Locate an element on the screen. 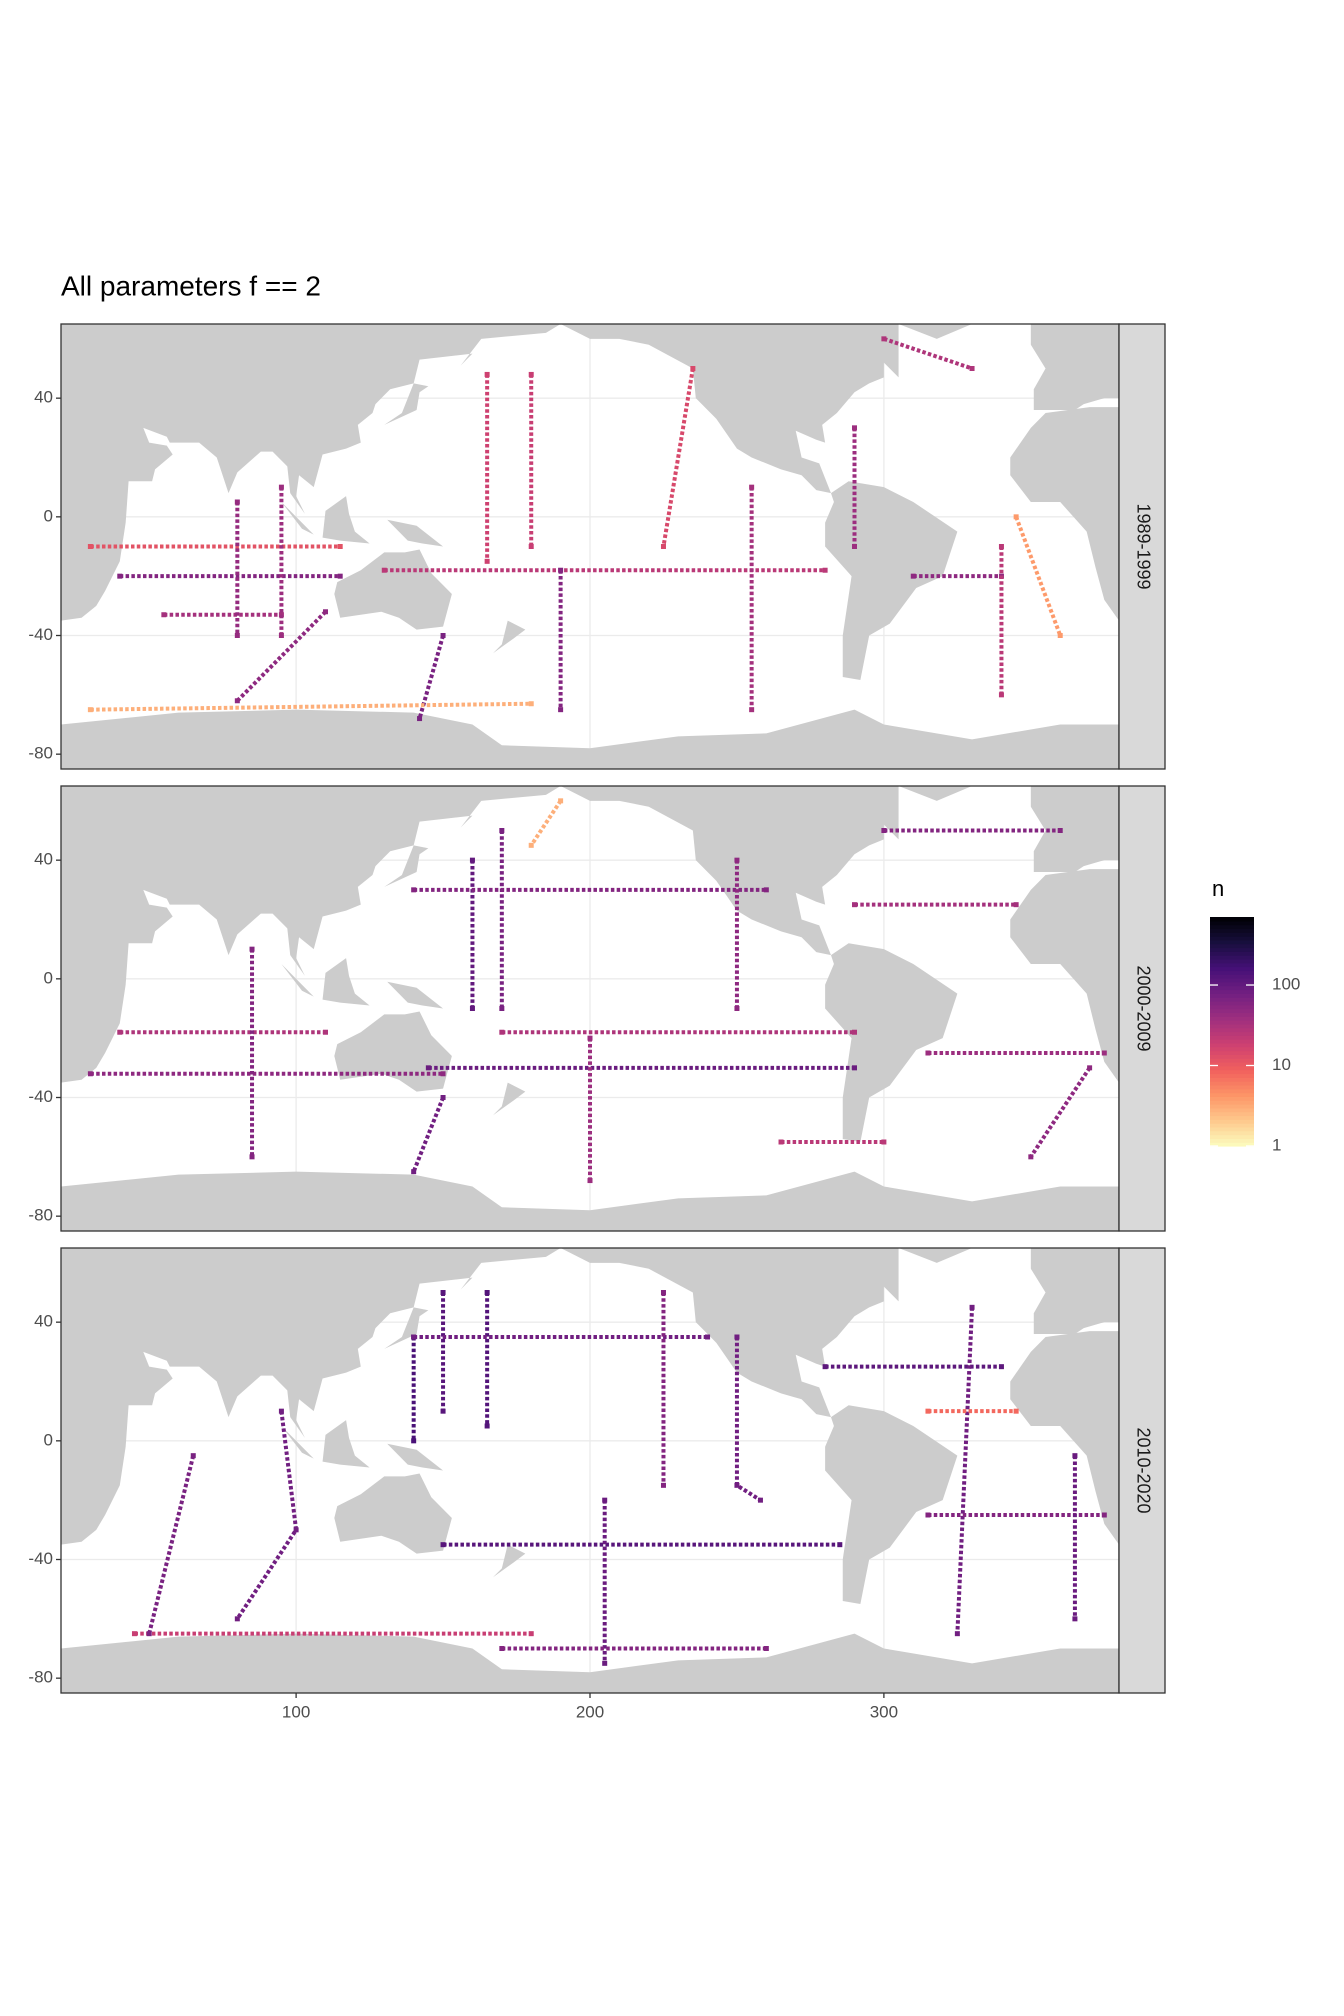  x-tick-label: 300 is located at coordinates (884, 1711).